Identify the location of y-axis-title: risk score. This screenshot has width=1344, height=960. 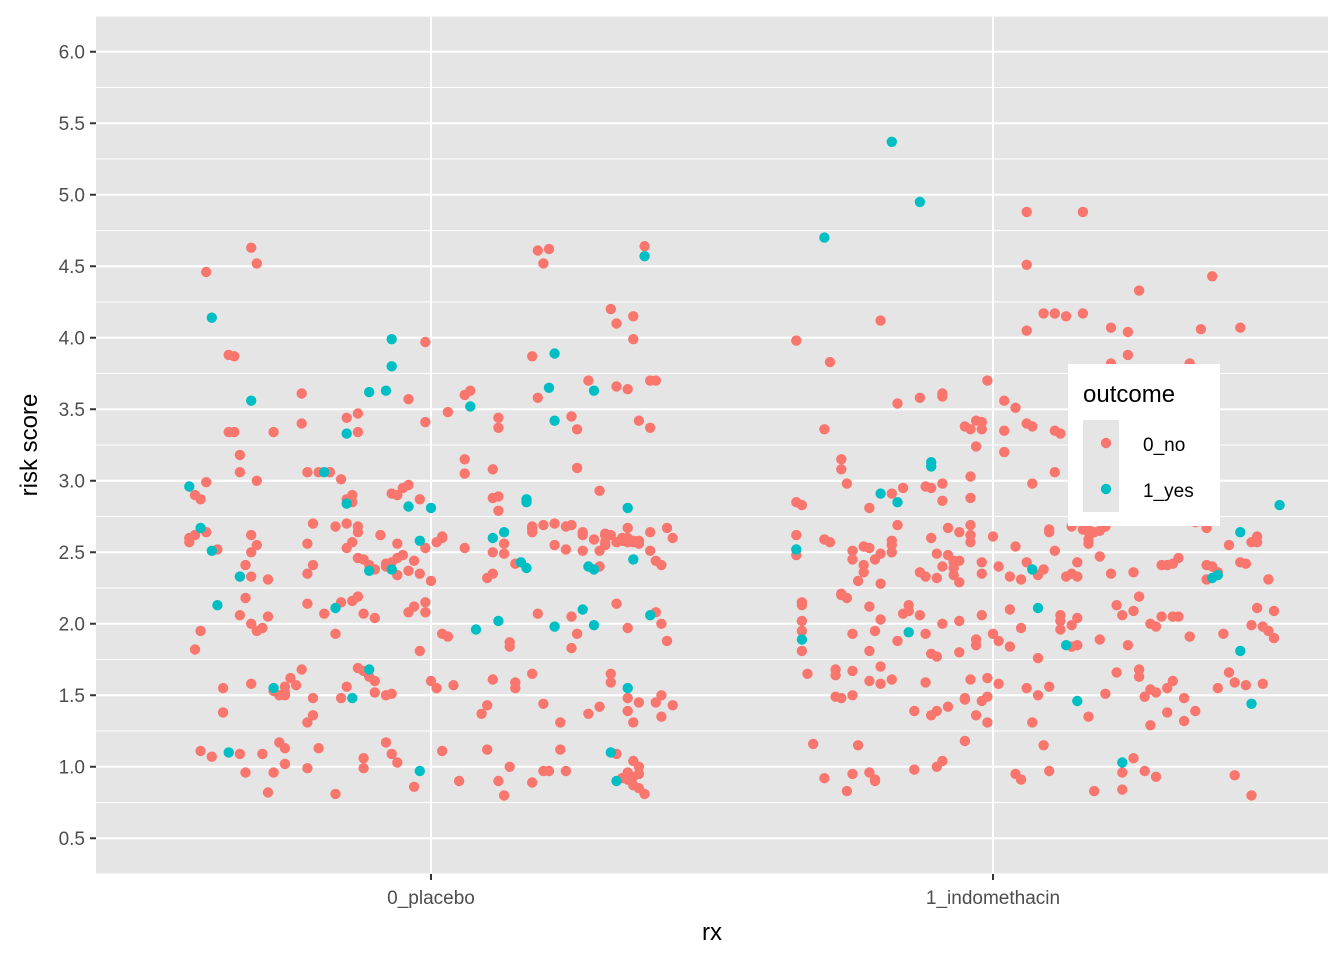
(29, 445).